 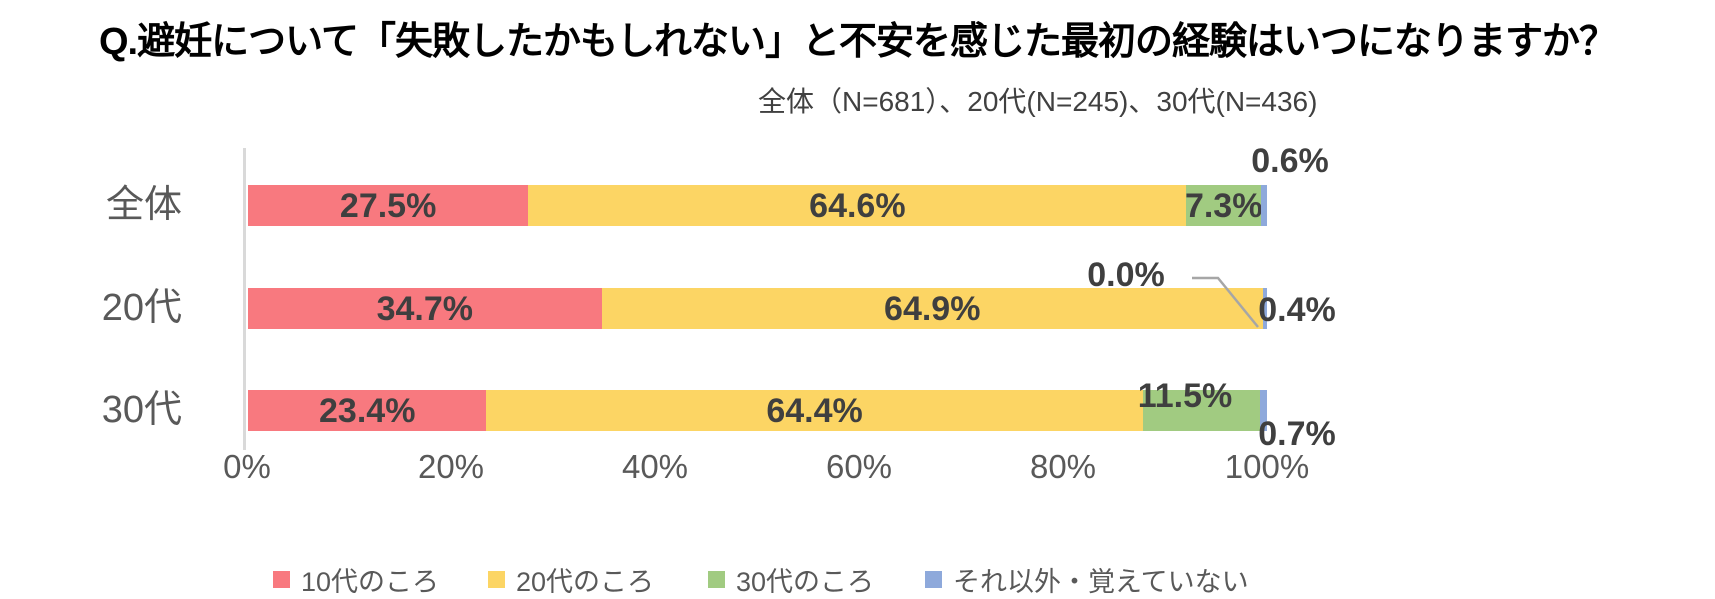 What do you see at coordinates (1126, 275) in the screenshot?
I see `data-label-r1-s2: 0.0%` at bounding box center [1126, 275].